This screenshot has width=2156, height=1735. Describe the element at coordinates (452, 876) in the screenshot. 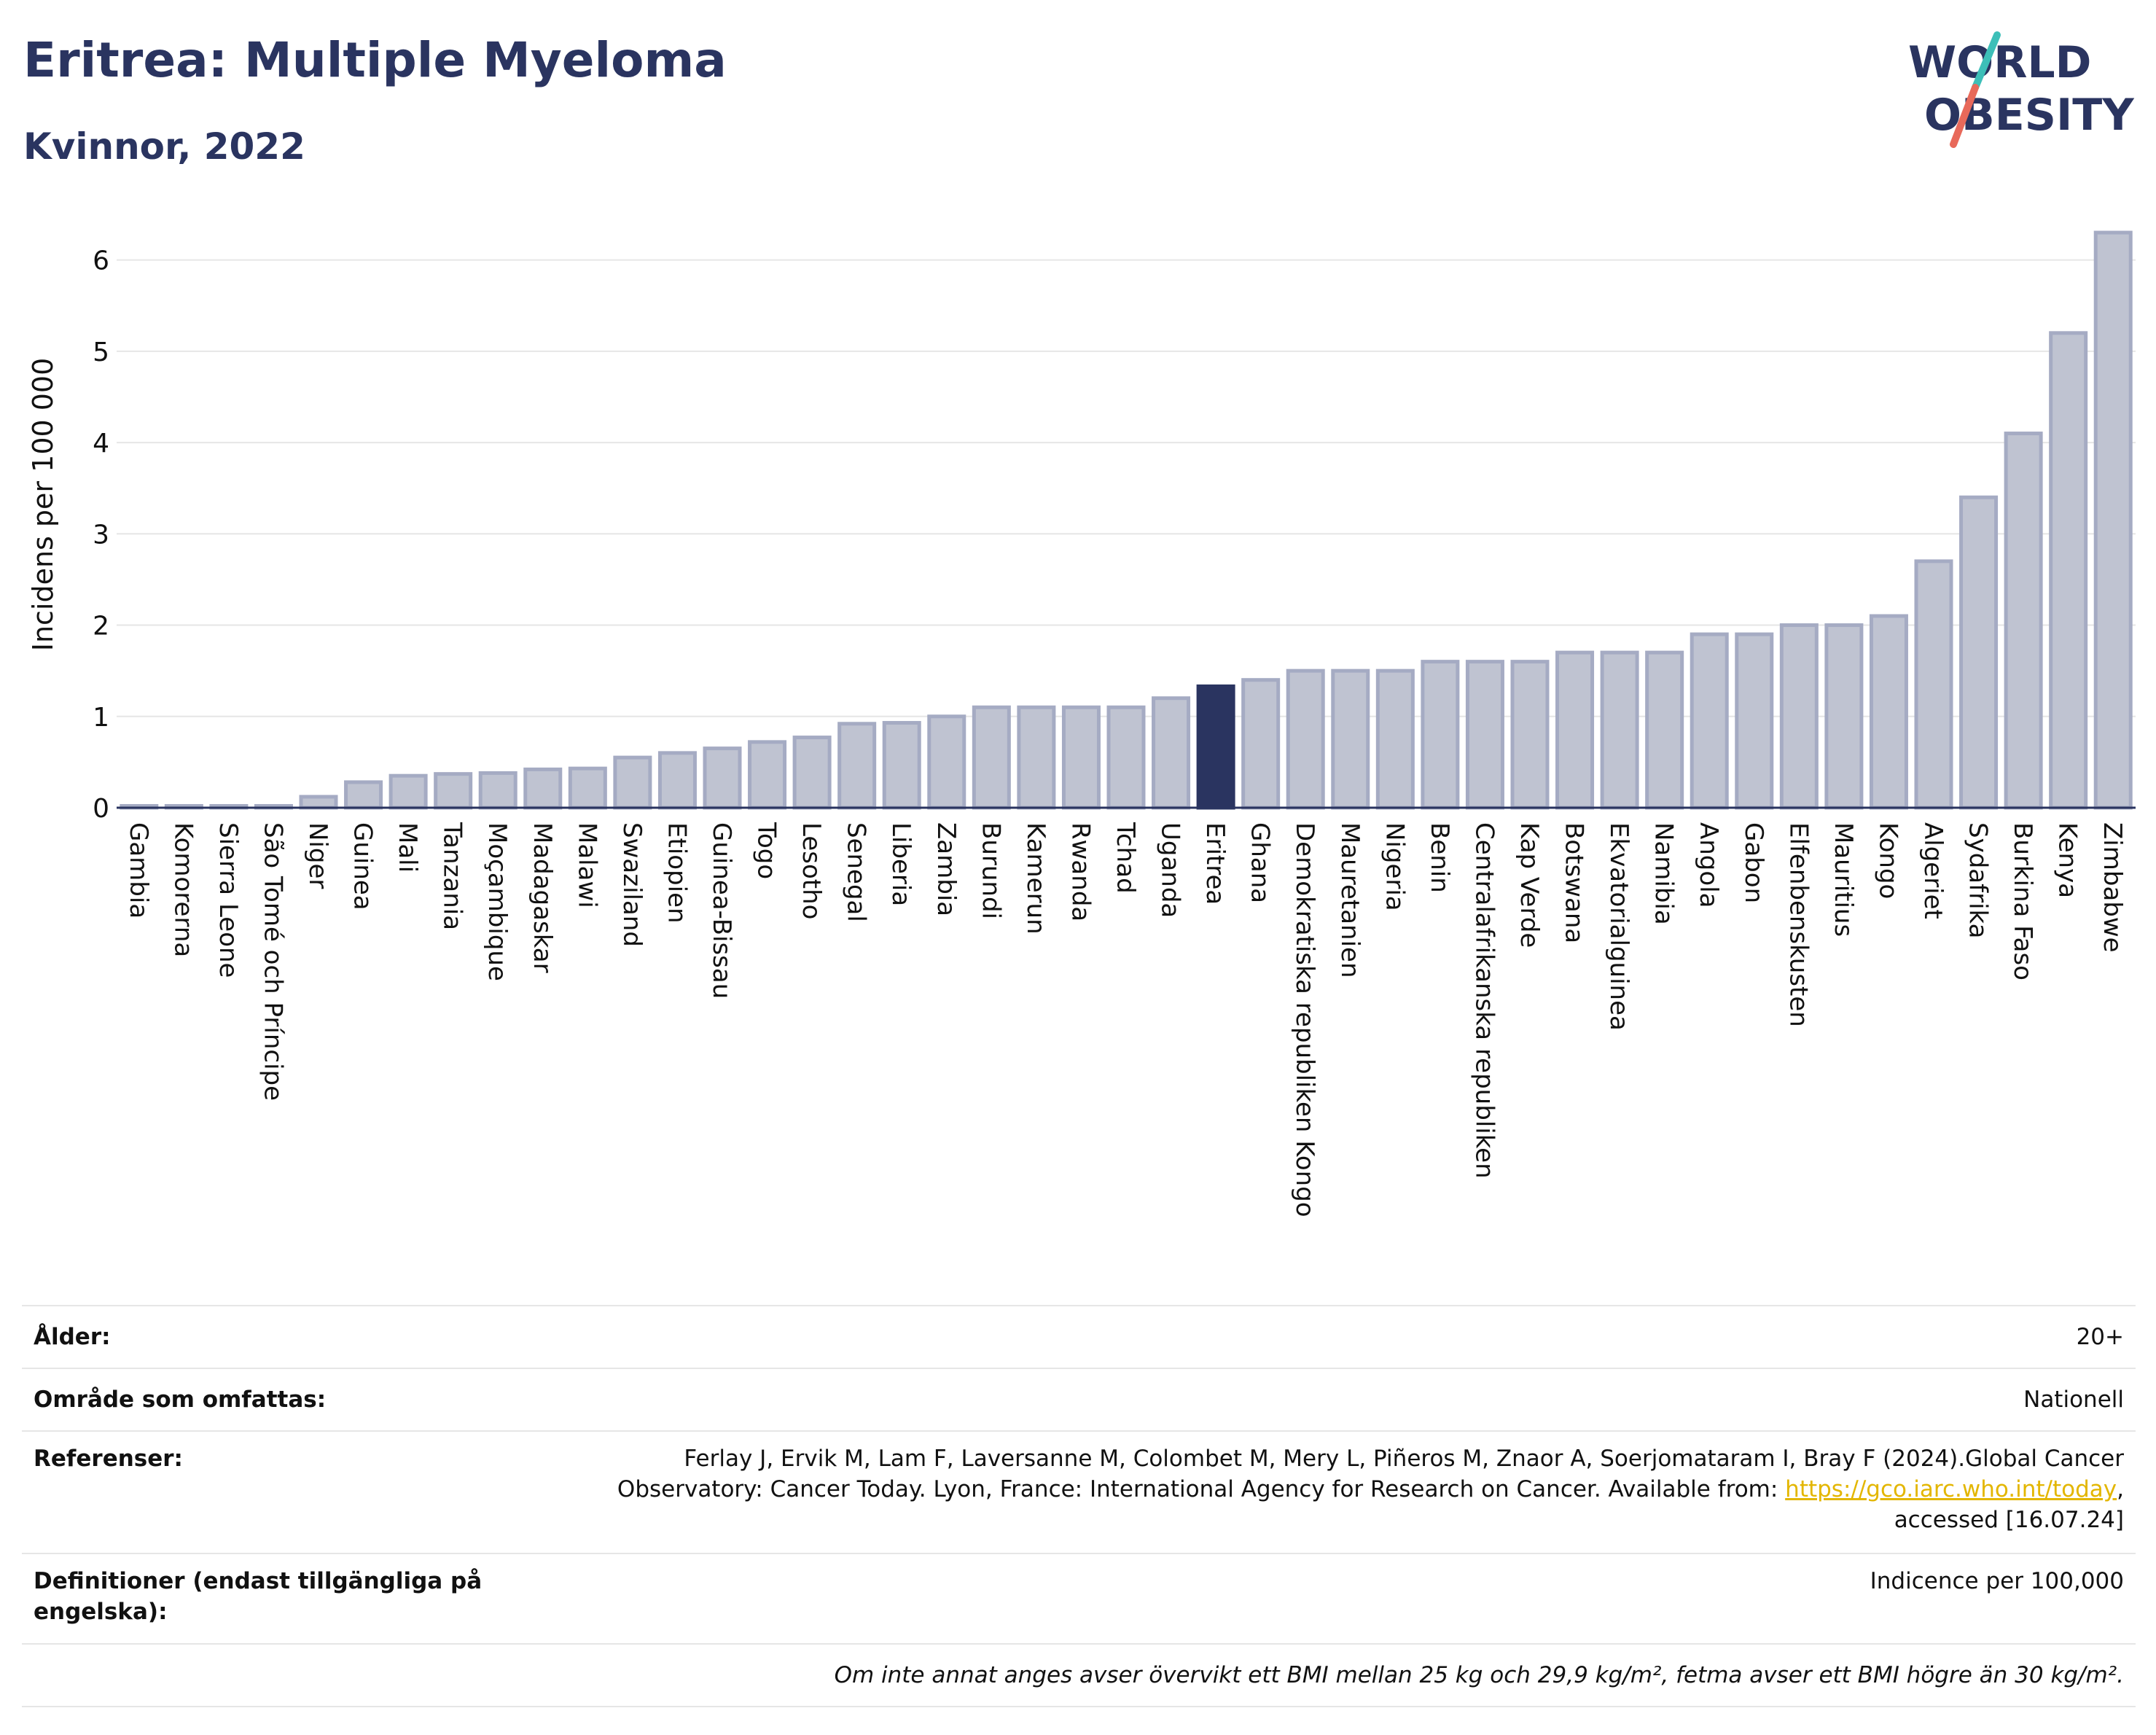

I see `x-tick-label: Tanzania` at that location.